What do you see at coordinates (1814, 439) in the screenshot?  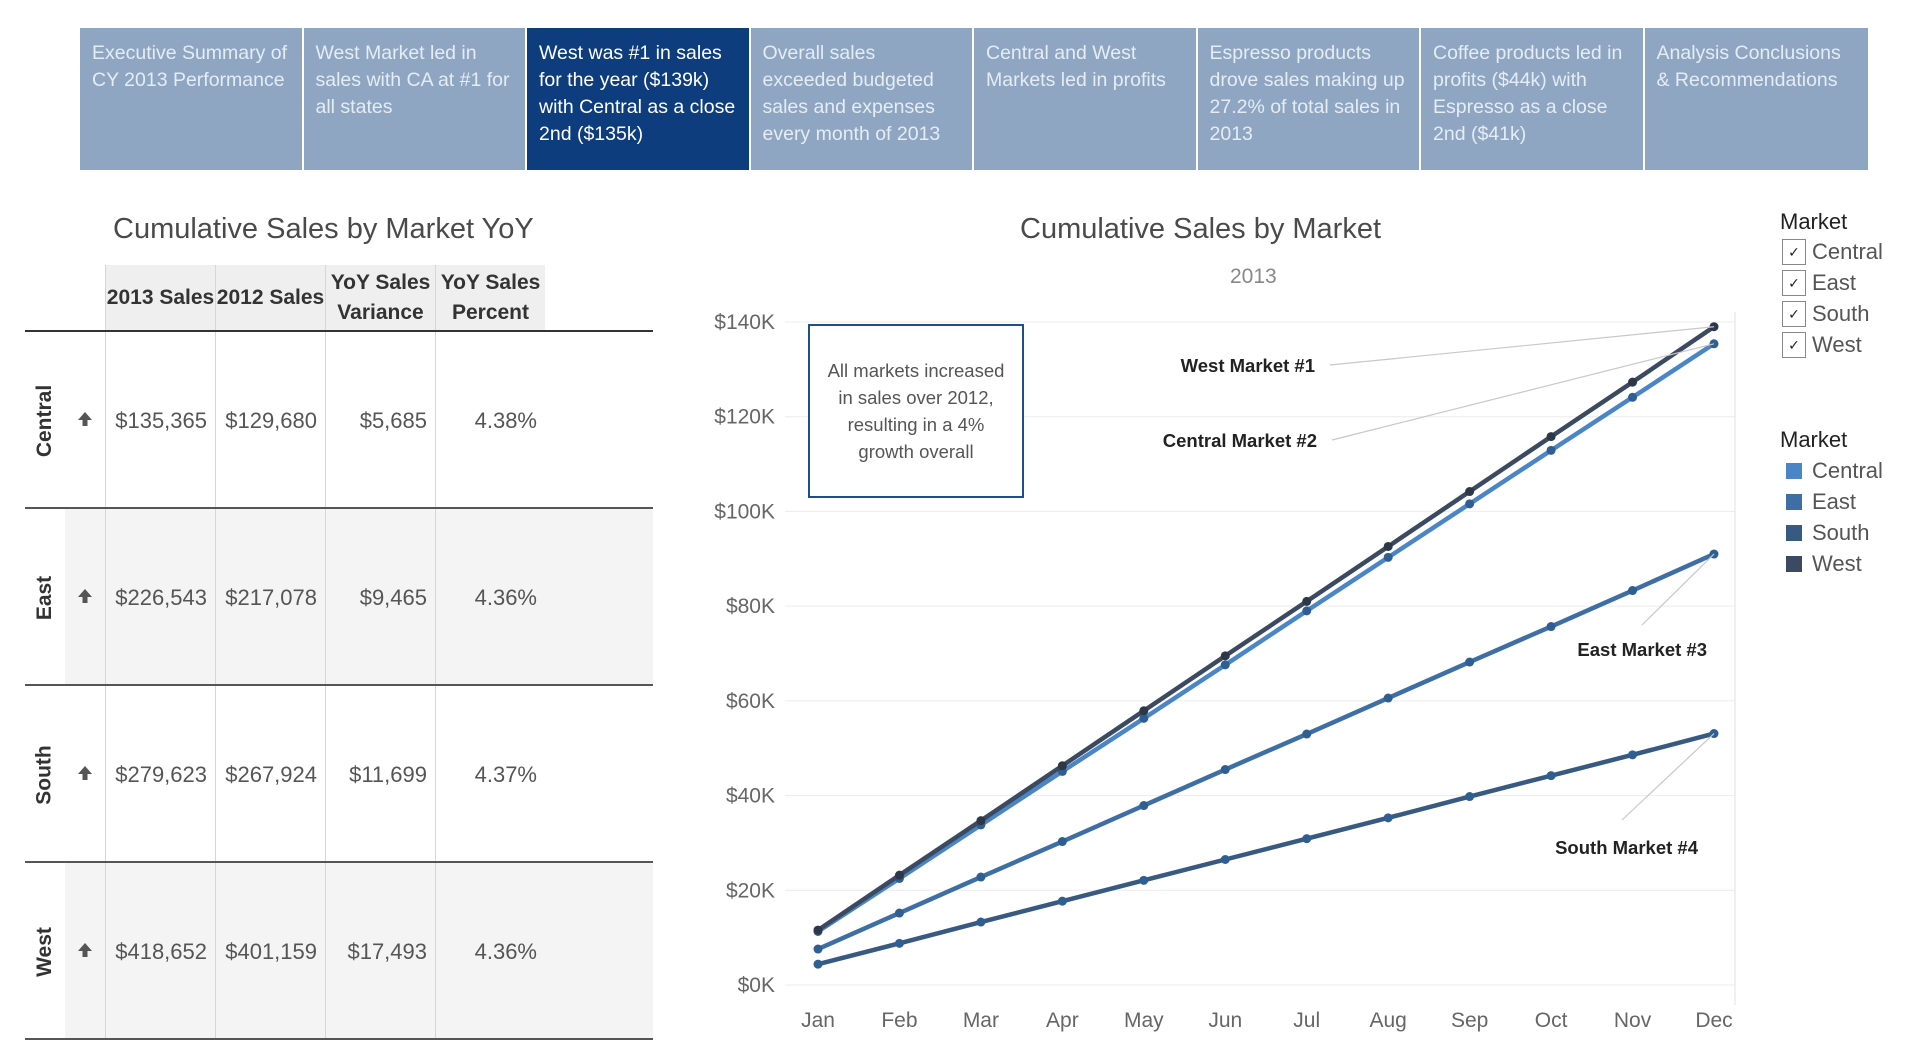 I see `market-color-legend-title: Market` at bounding box center [1814, 439].